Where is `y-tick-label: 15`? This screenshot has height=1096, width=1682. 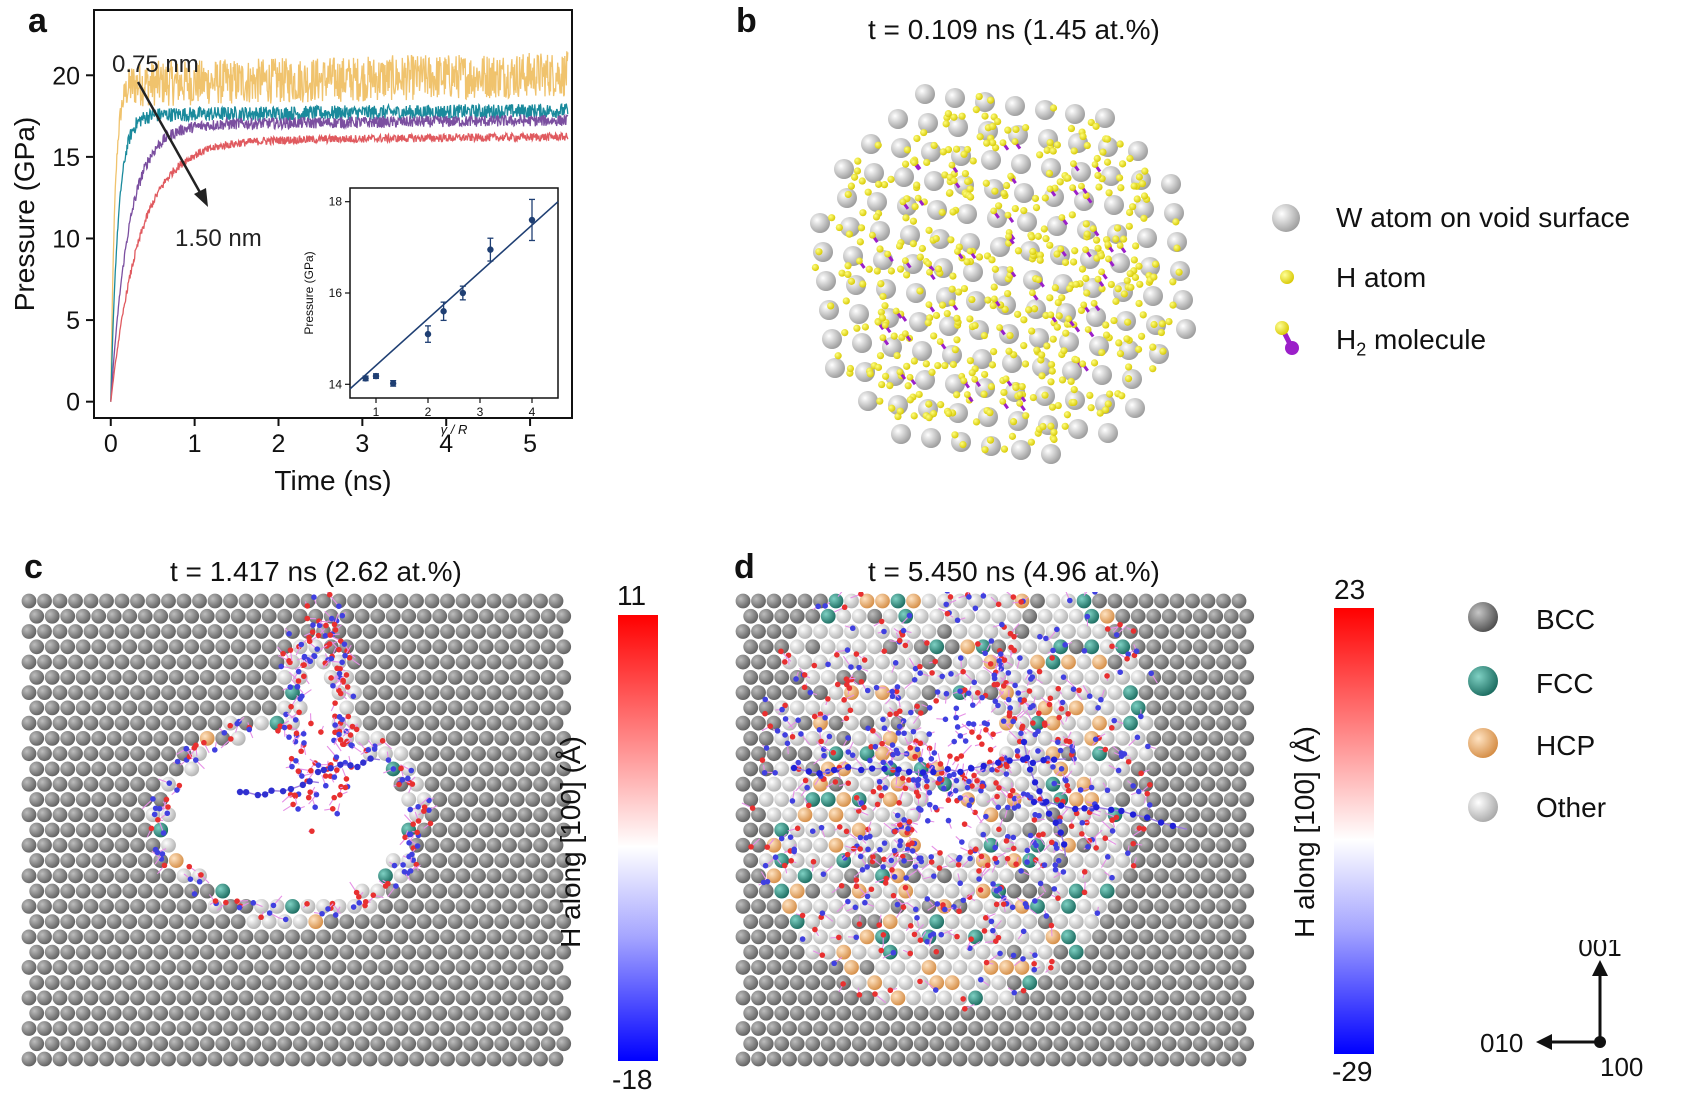
y-tick-label: 15 is located at coordinates (66, 158).